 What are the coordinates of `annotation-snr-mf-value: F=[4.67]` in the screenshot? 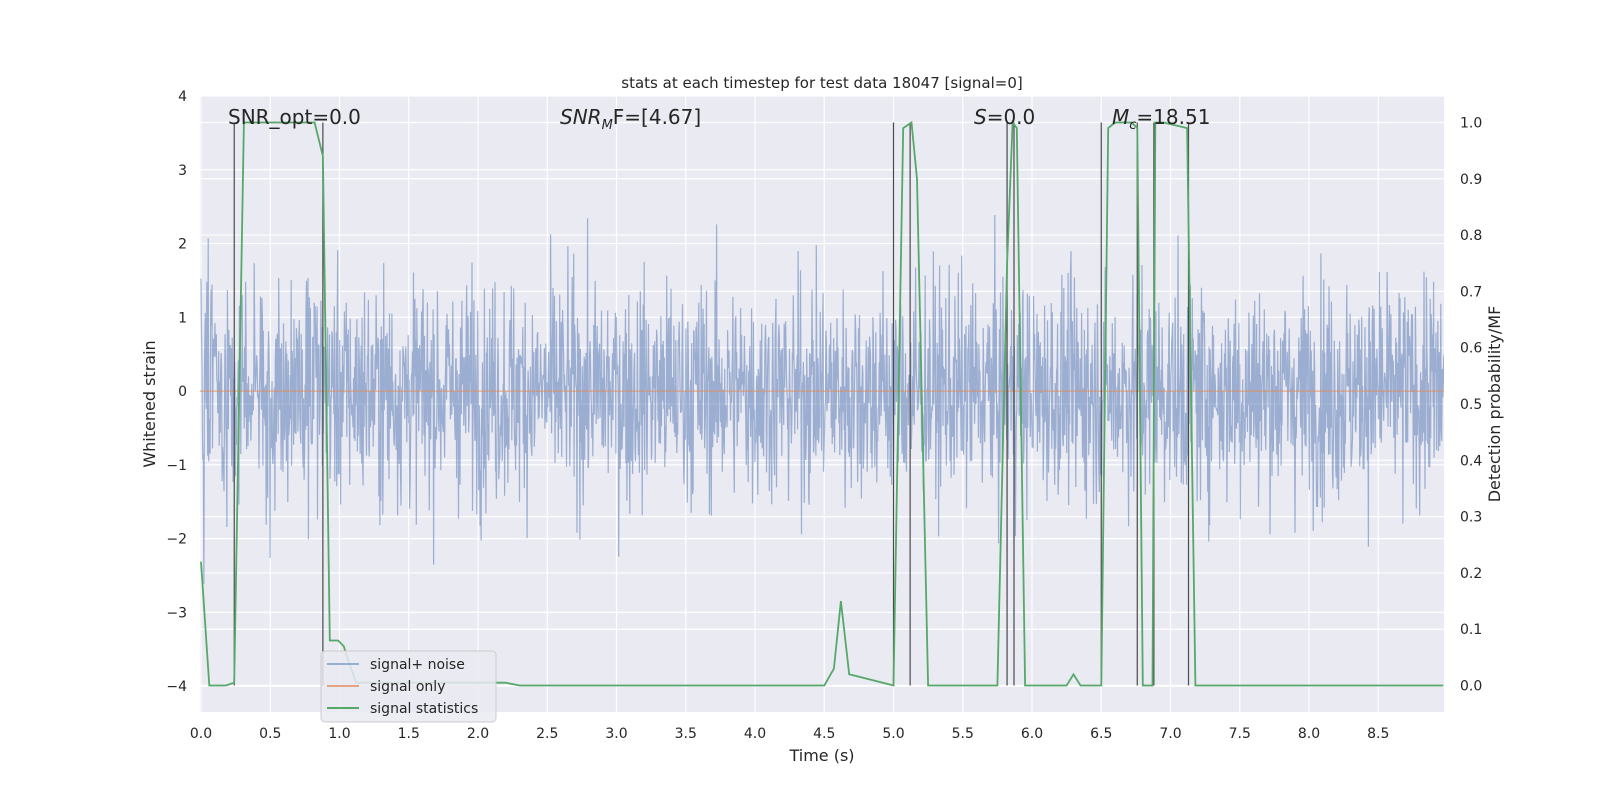 It's located at (657, 117).